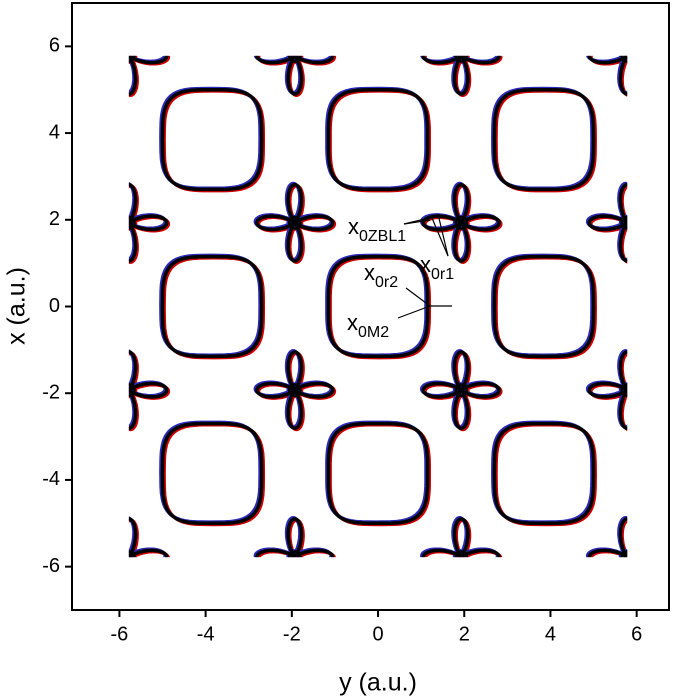 The height and width of the screenshot is (700, 685). Describe the element at coordinates (636, 634) in the screenshot. I see `x-tick-label: 6` at that location.